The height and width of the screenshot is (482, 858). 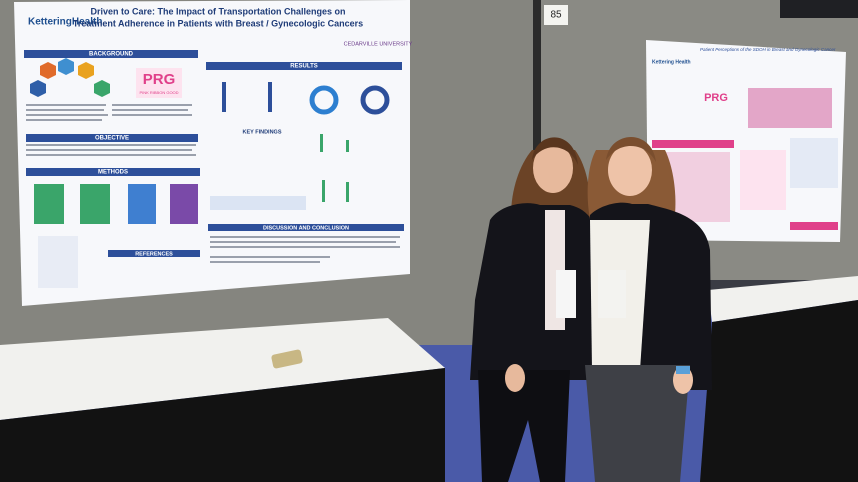 I want to click on section-heading: REFERENCES, so click(x=154, y=254).